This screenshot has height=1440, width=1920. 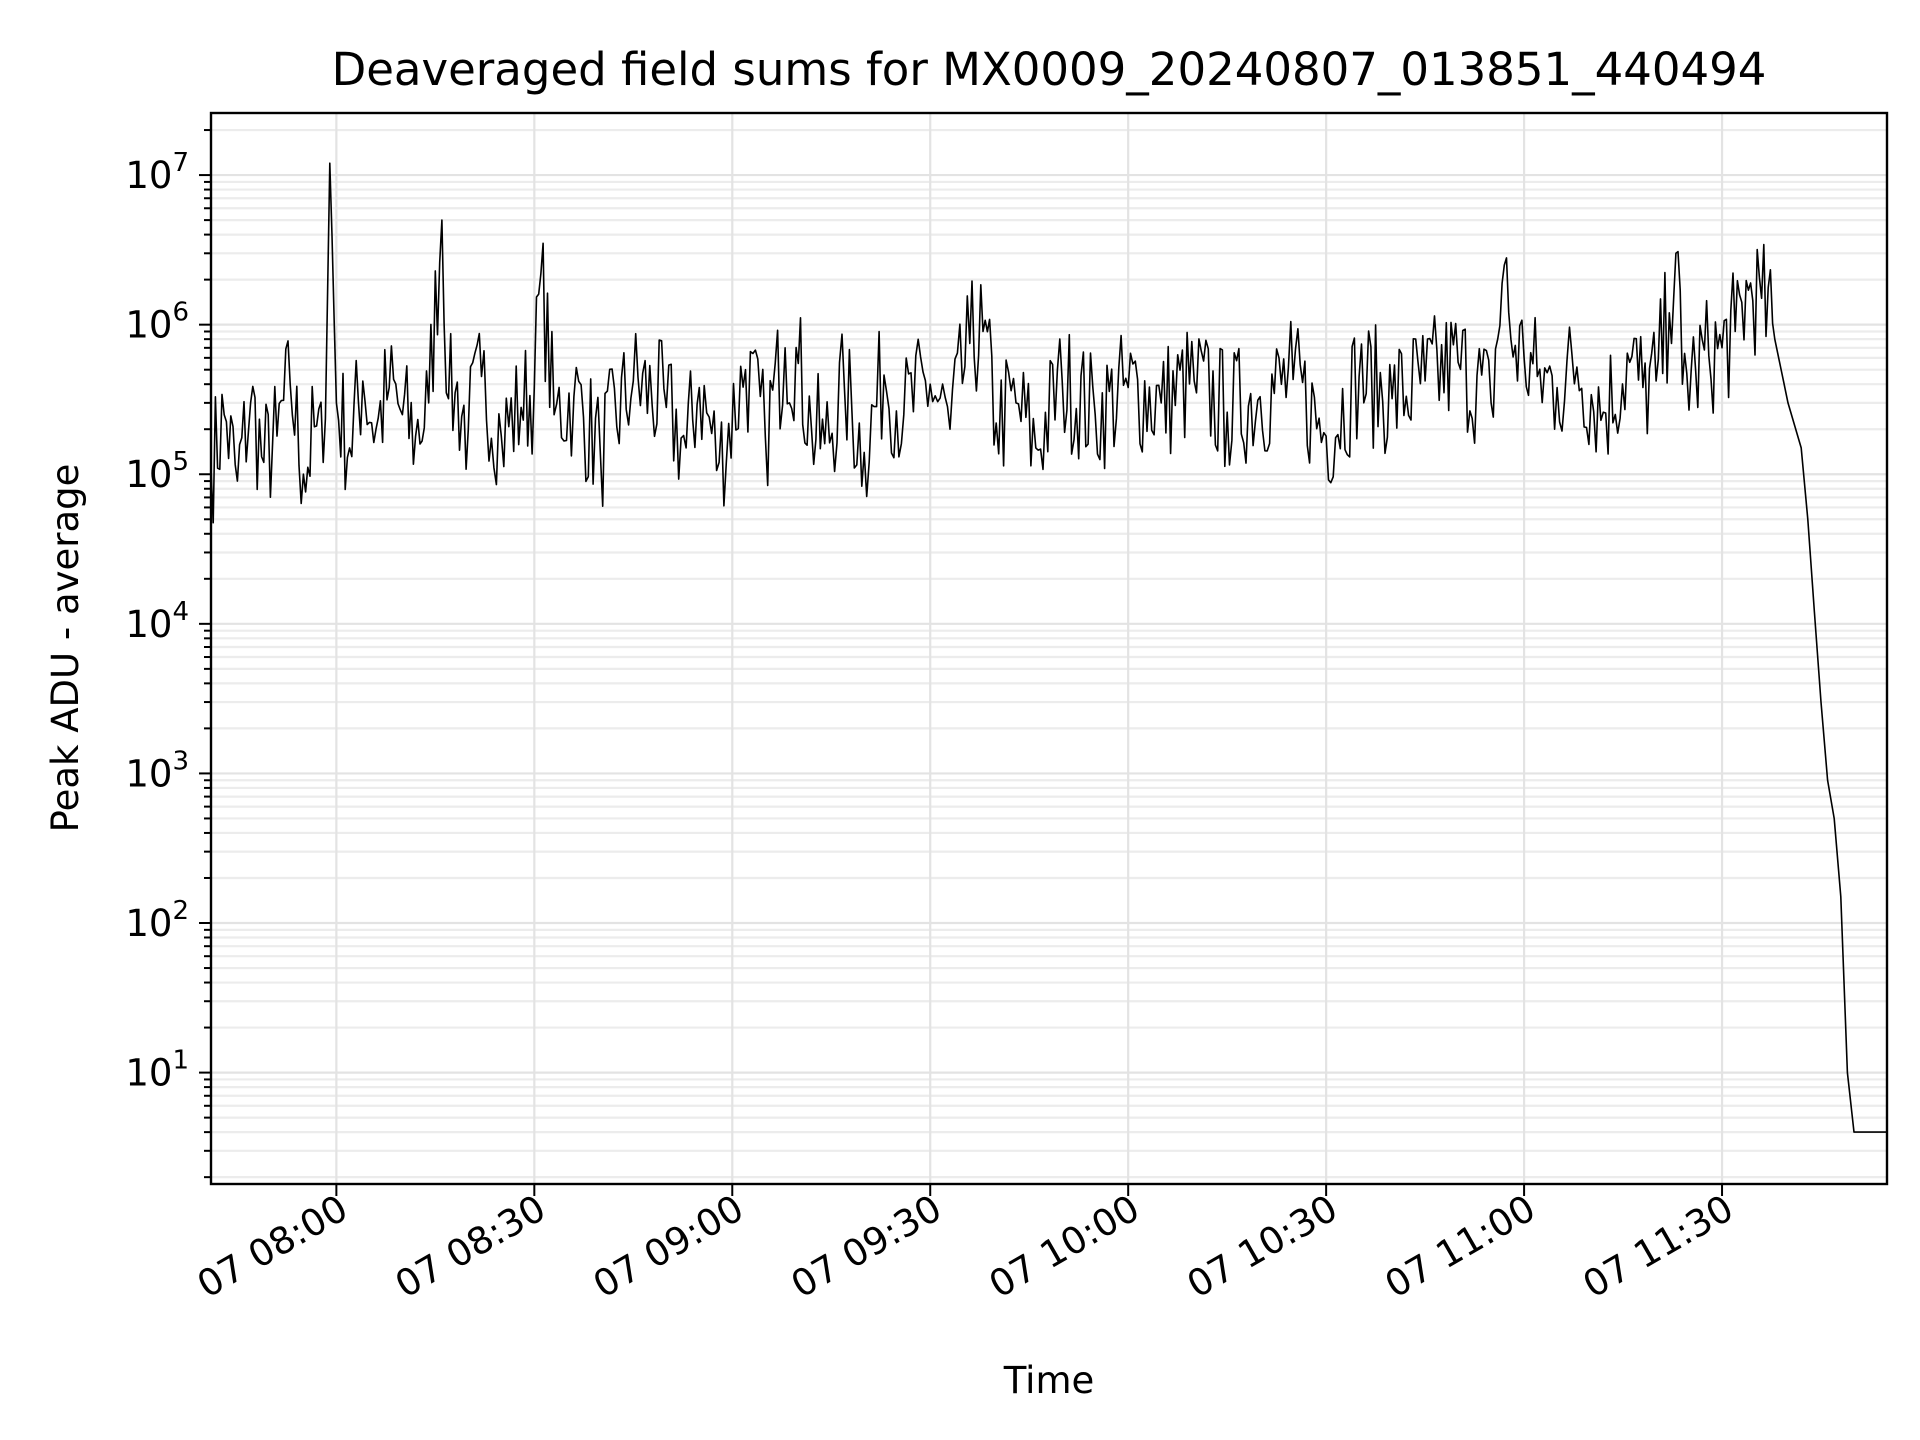 I want to click on y-tick-label: 10⁵, so click(x=157, y=471).